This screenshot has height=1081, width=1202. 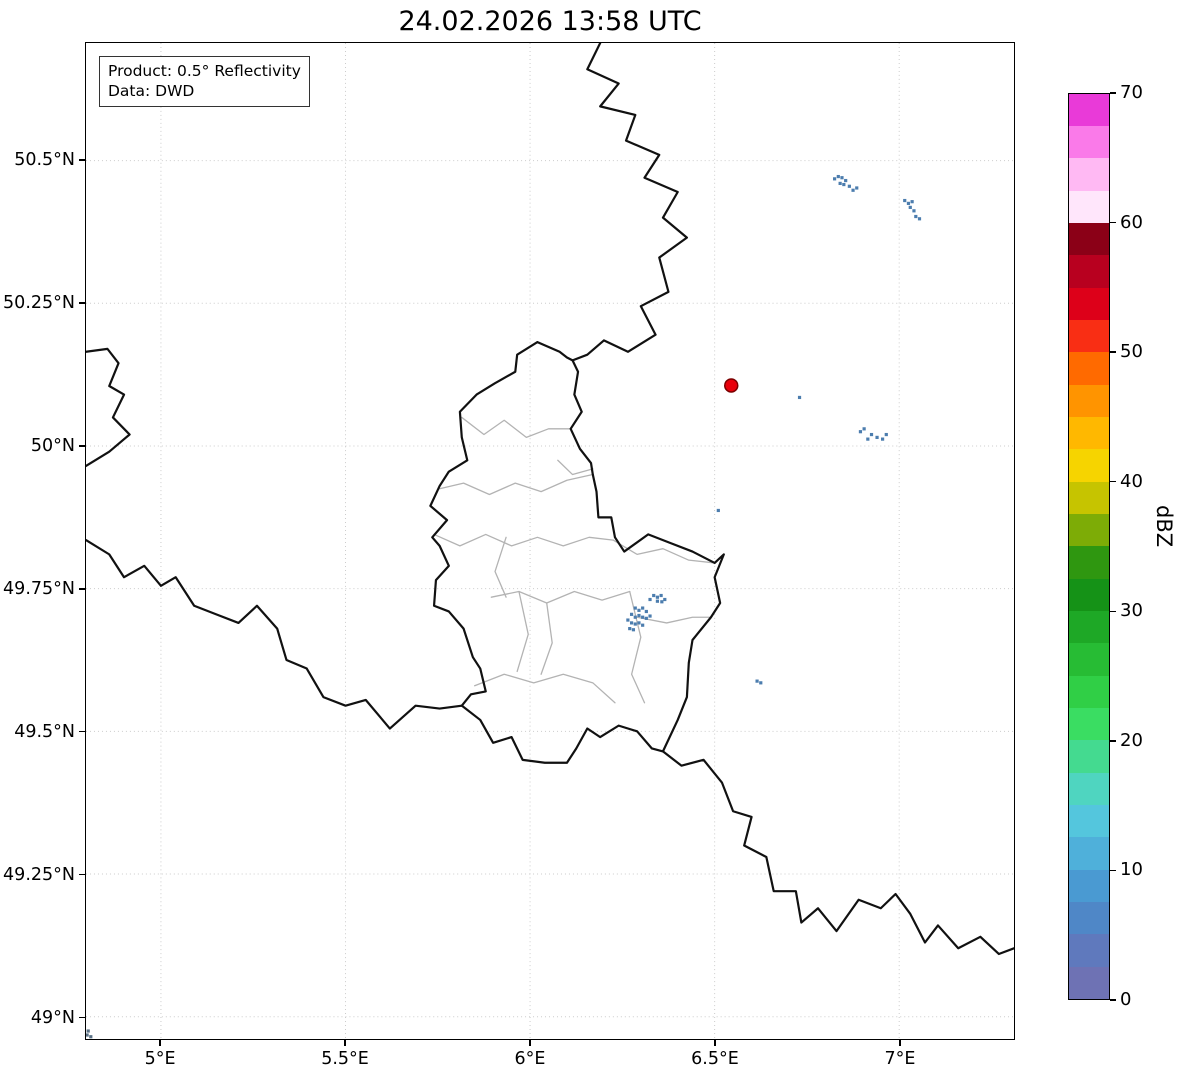 What do you see at coordinates (550, 21) in the screenshot?
I see `figure-title: 24.02.2026 13:58 UTC` at bounding box center [550, 21].